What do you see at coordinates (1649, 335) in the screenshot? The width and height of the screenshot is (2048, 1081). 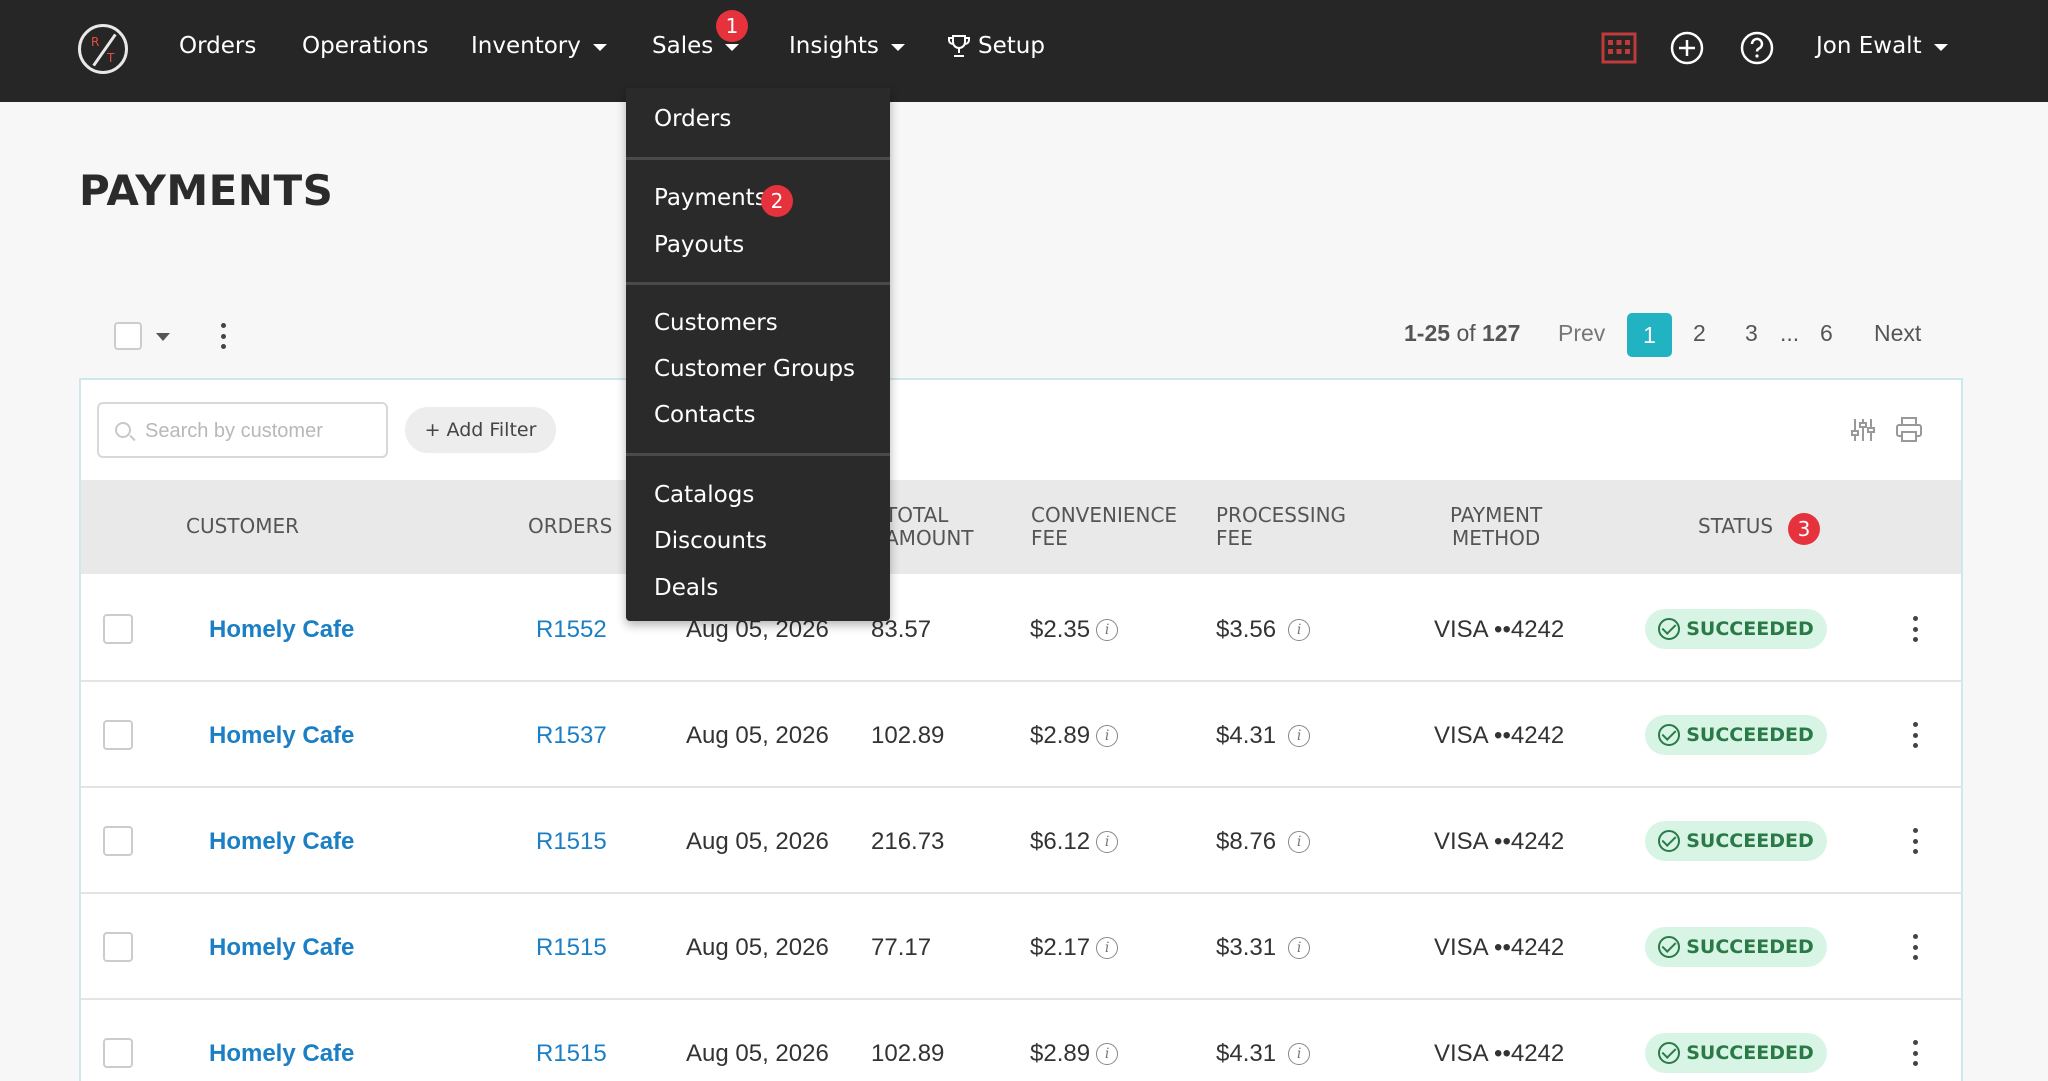 I see `pagination-page-1: 1` at bounding box center [1649, 335].